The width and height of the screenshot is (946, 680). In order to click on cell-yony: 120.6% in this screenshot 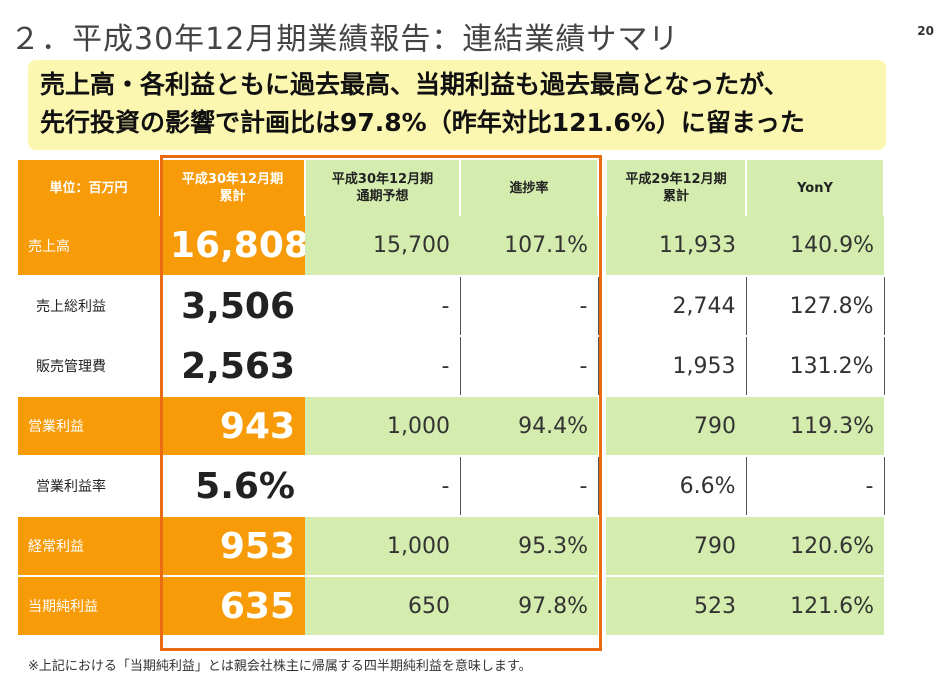, I will do `click(815, 546)`.